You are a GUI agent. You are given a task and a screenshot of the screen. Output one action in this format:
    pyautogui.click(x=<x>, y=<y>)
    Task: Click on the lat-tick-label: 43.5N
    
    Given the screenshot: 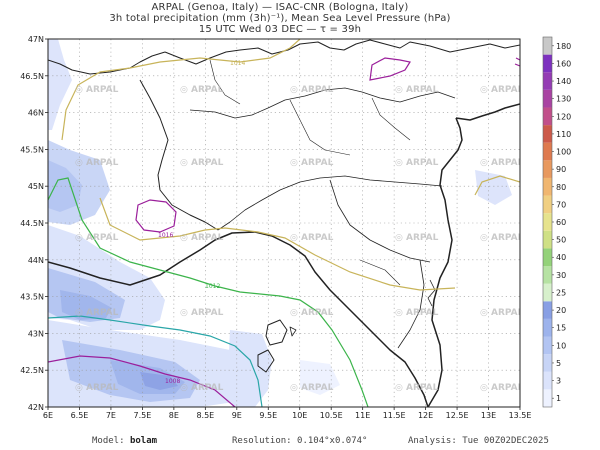 What is the action you would take?
    pyautogui.click(x=32, y=297)
    